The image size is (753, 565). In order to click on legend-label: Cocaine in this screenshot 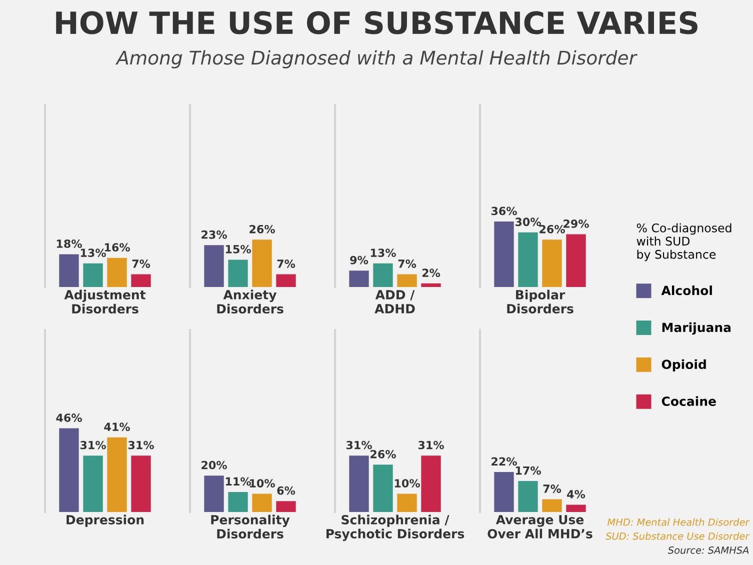, I will do `click(689, 401)`.